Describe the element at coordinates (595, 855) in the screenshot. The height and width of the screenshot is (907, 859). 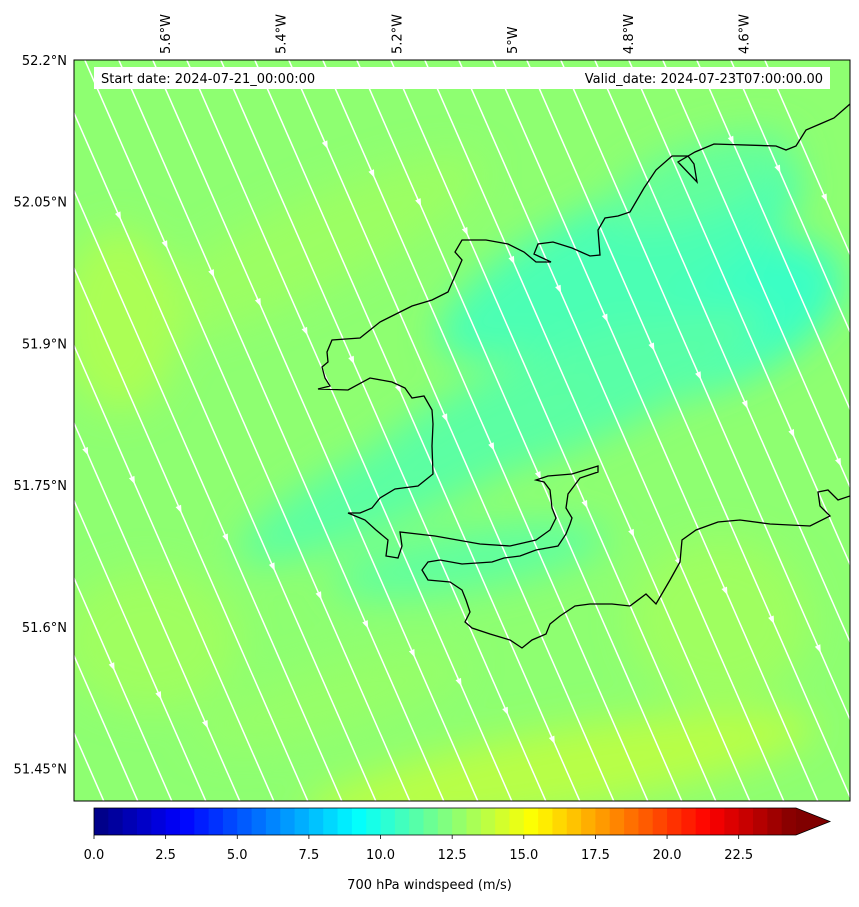
I see `colorbar-tick-label: 17.5` at that location.